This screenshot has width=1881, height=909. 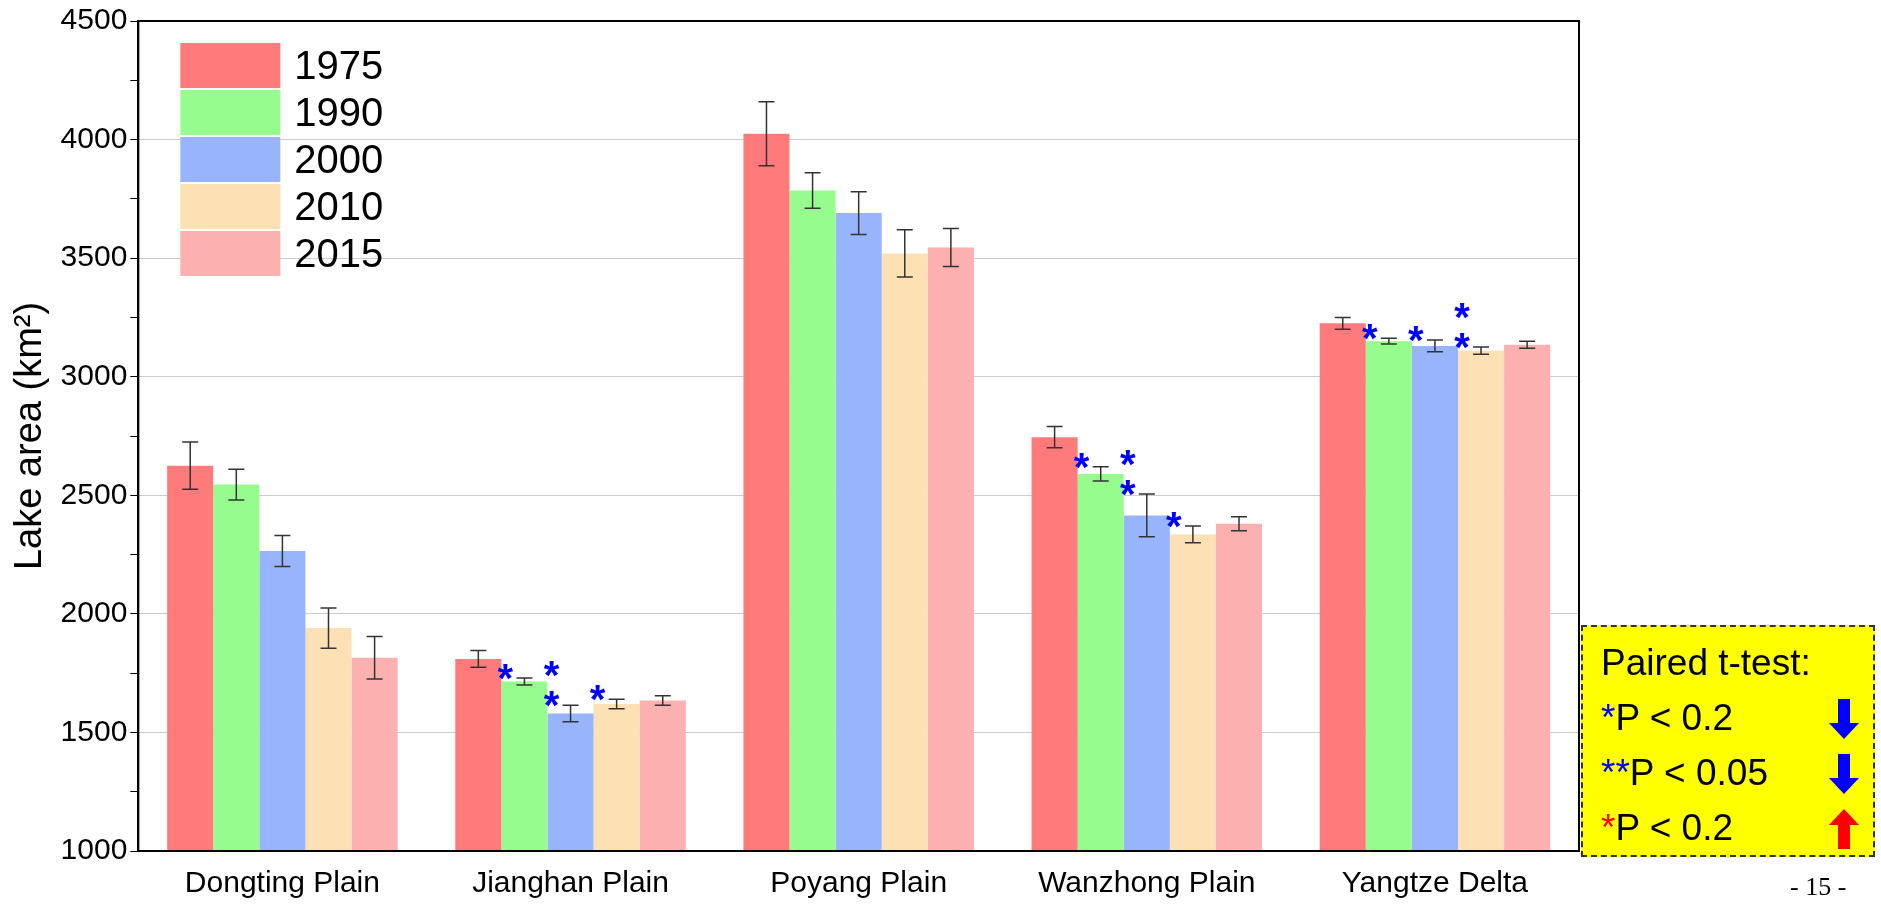 What do you see at coordinates (859, 882) in the screenshot?
I see `x-tick-label: Poyang Plain` at bounding box center [859, 882].